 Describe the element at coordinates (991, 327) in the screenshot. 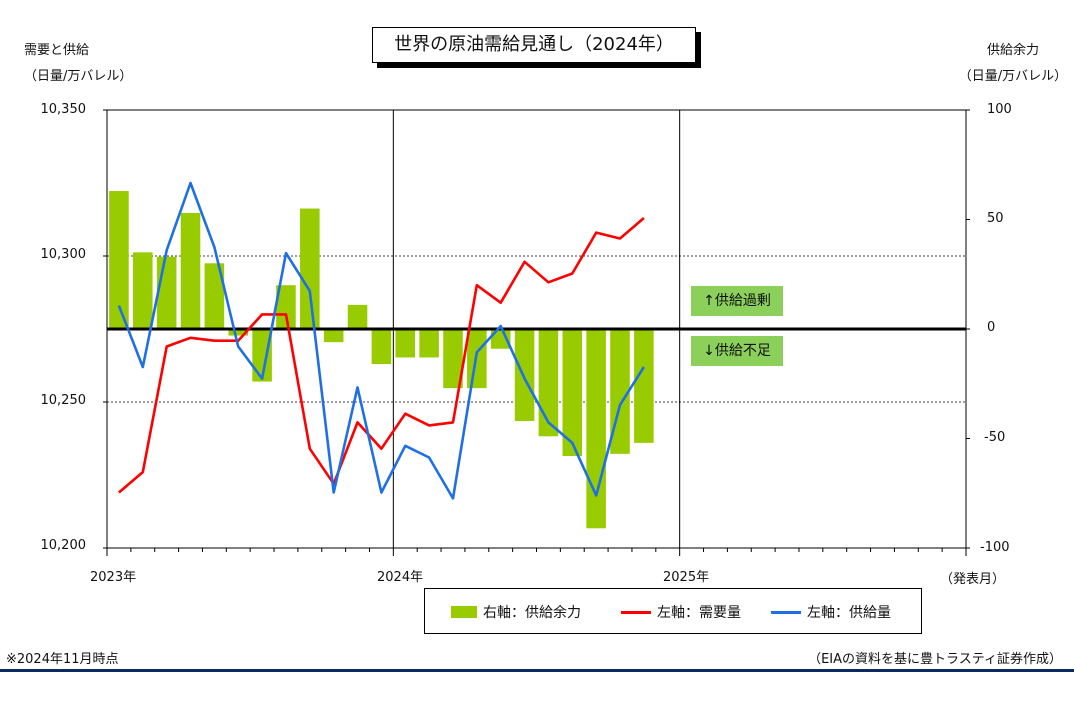

I see `right-tick-label: 0` at that location.